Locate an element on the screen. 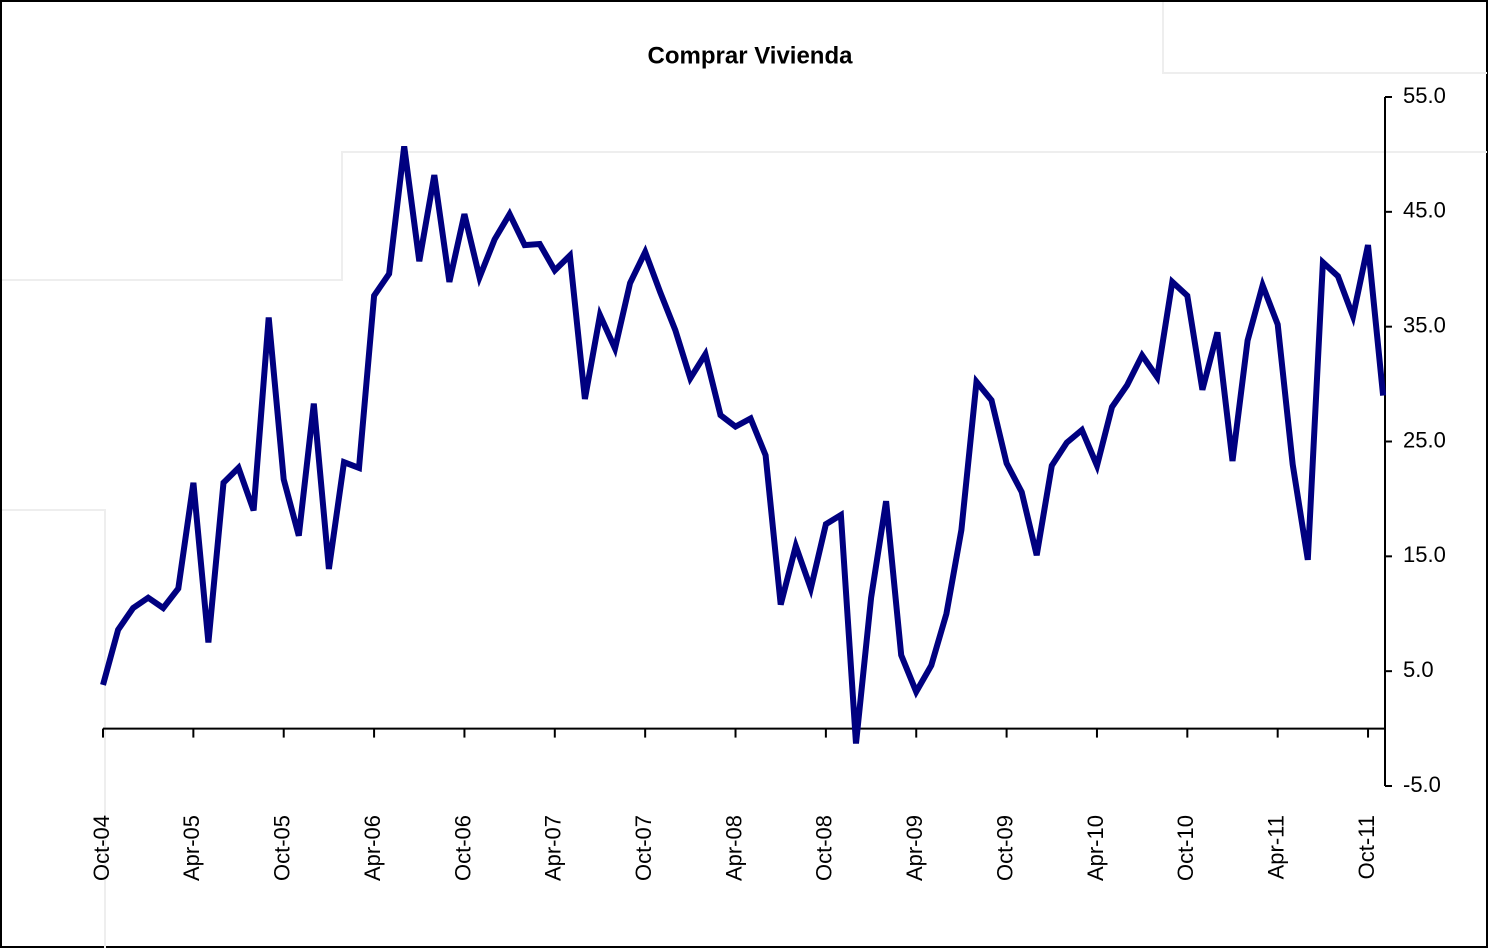 The image size is (1489, 951). y-tick-label: 45.0 is located at coordinates (1424, 210).